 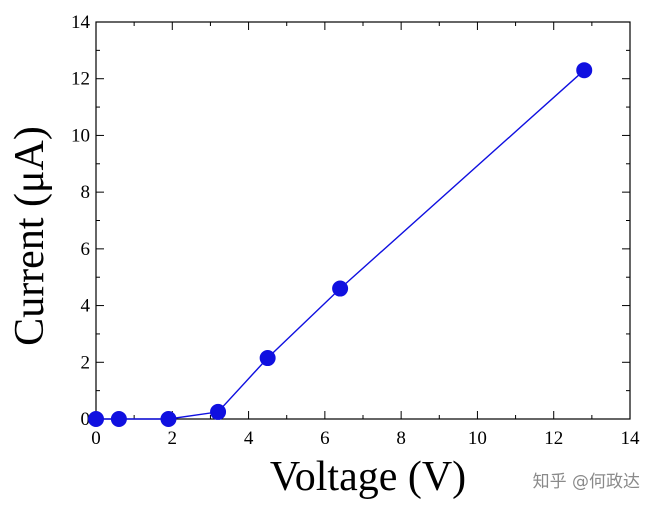 What do you see at coordinates (81, 22) in the screenshot?
I see `y-tick-label: 14` at bounding box center [81, 22].